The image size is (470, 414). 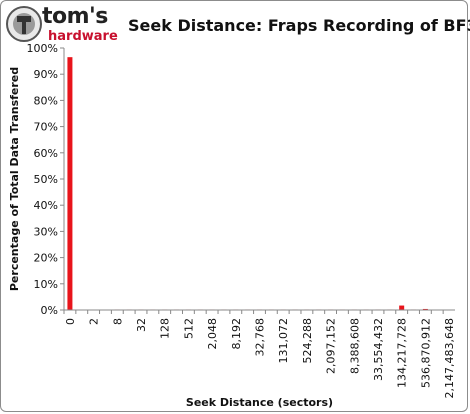 I want to click on x-tick-label: 134,217,728, so click(x=402, y=353).